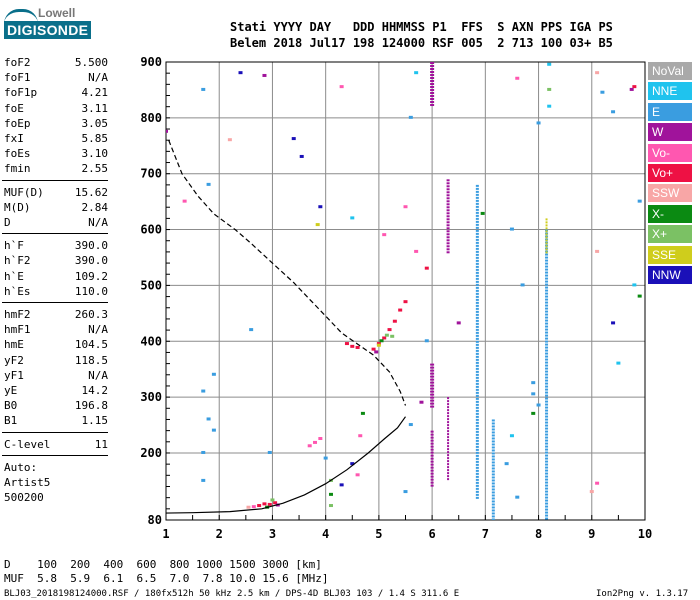  What do you see at coordinates (151, 397) in the screenshot?
I see `y-tick-label: 300` at bounding box center [151, 397].